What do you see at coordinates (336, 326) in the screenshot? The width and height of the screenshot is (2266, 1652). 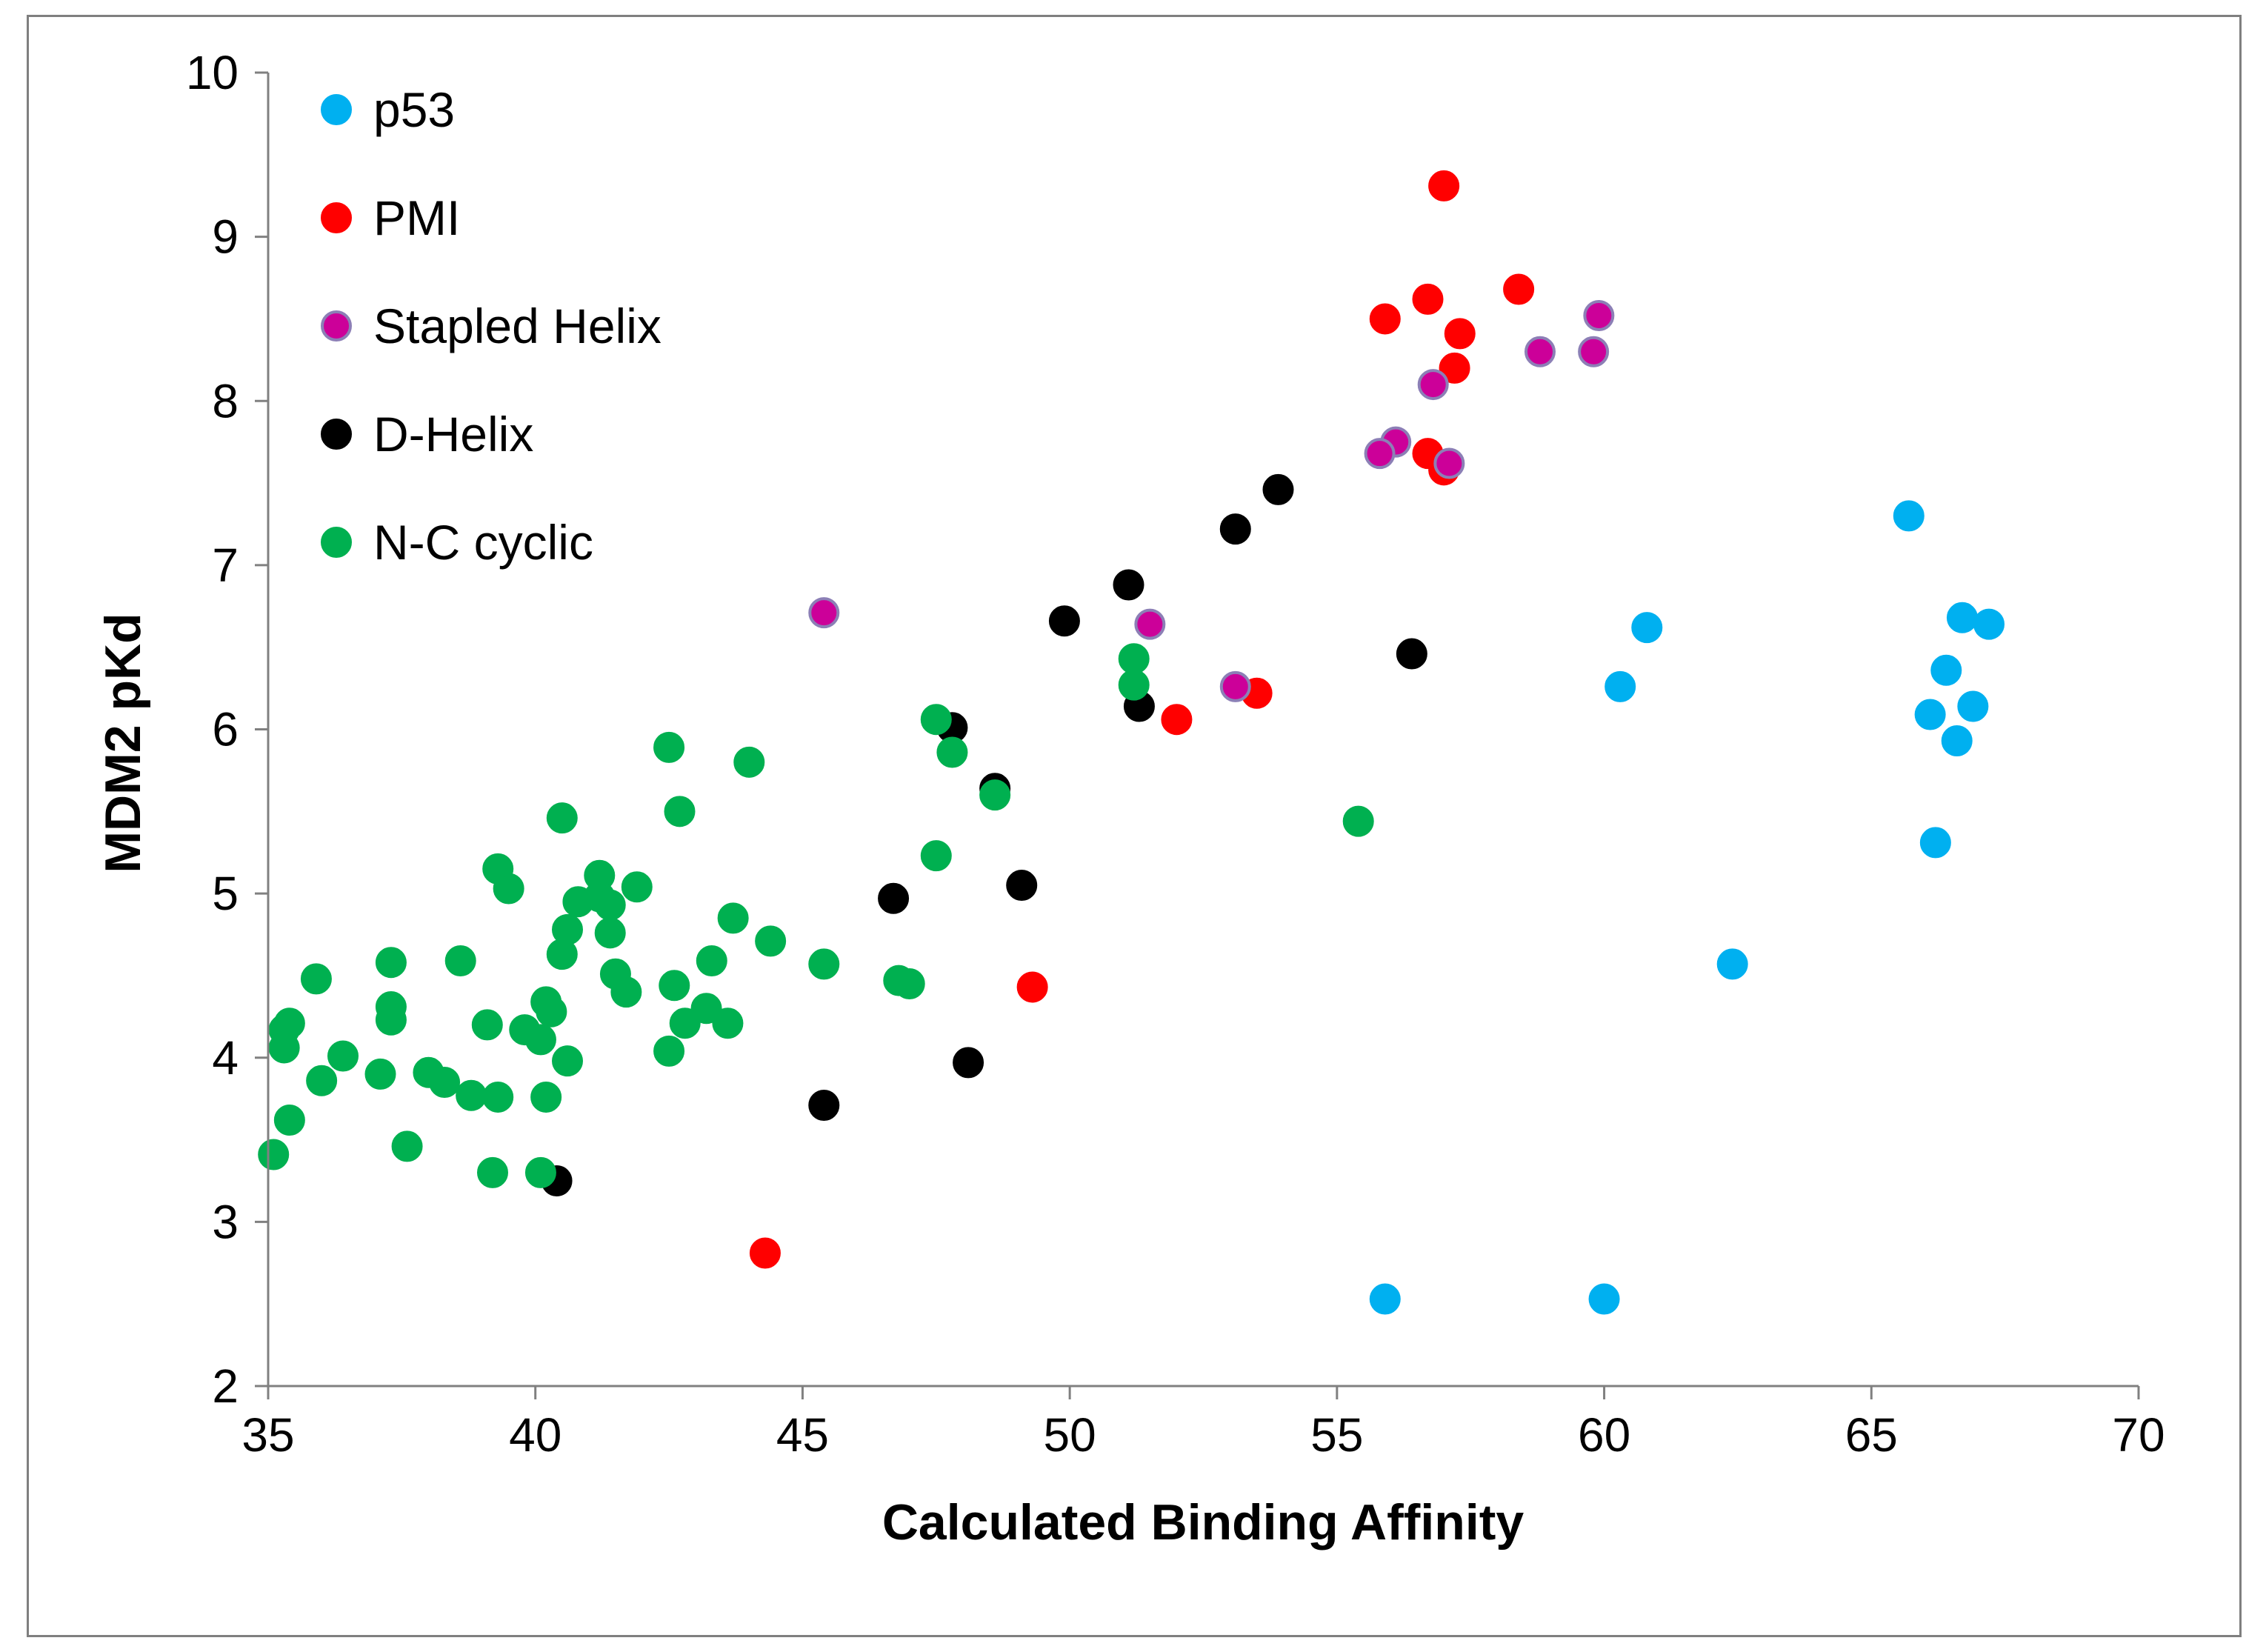 I see `legend-marker-stapled-helix` at bounding box center [336, 326].